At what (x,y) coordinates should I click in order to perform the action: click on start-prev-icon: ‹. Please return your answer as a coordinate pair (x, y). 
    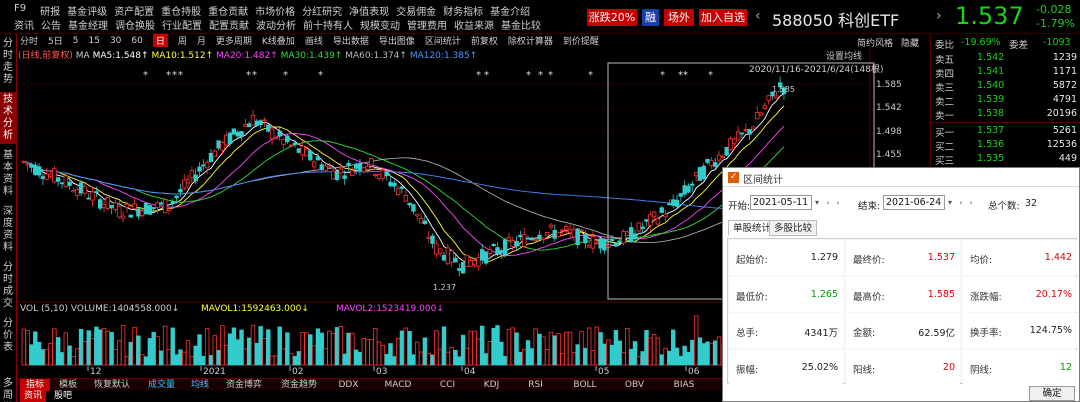
    Looking at the image, I should click on (828, 202).